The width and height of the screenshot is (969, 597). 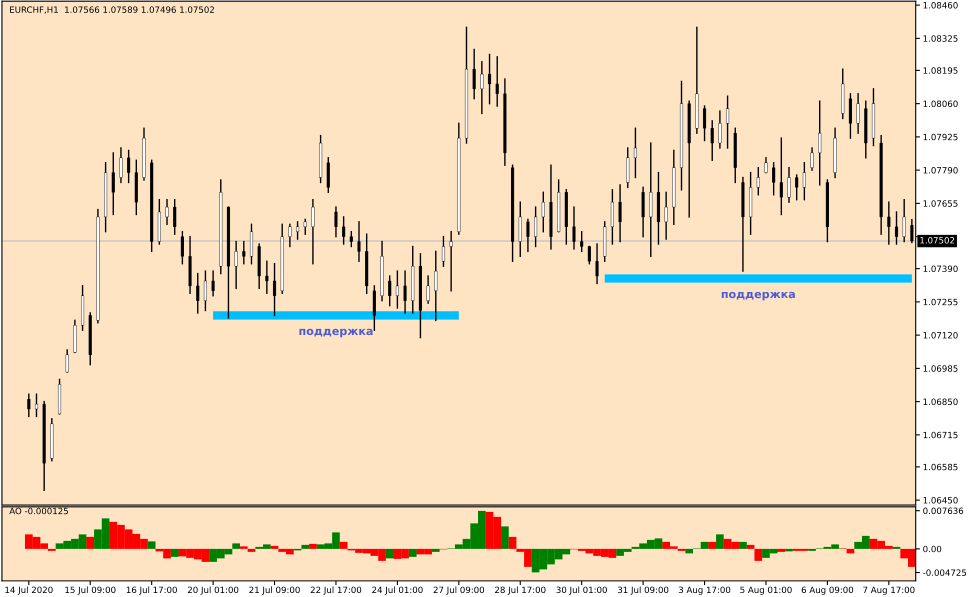 What do you see at coordinates (581, 590) in the screenshot?
I see `x-tick-label: 30 Jul 01:00` at bounding box center [581, 590].